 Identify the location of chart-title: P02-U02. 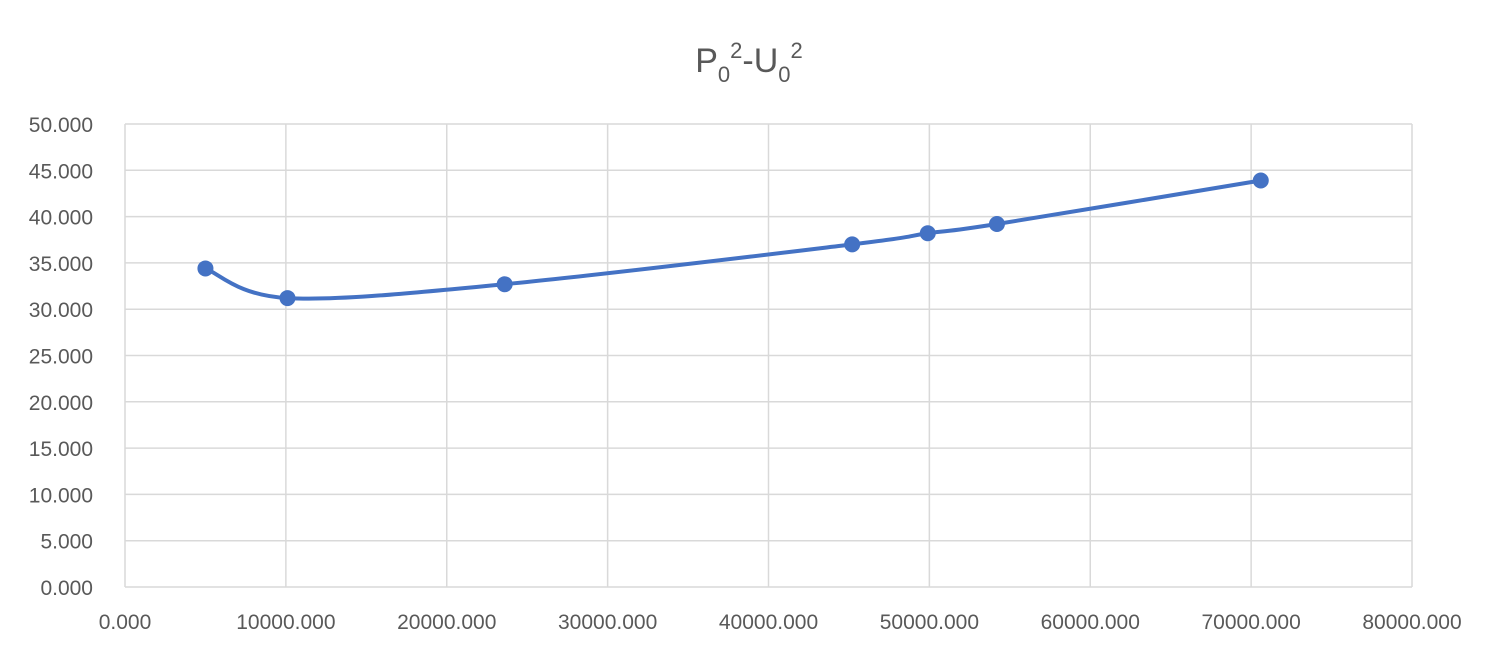
(749, 62).